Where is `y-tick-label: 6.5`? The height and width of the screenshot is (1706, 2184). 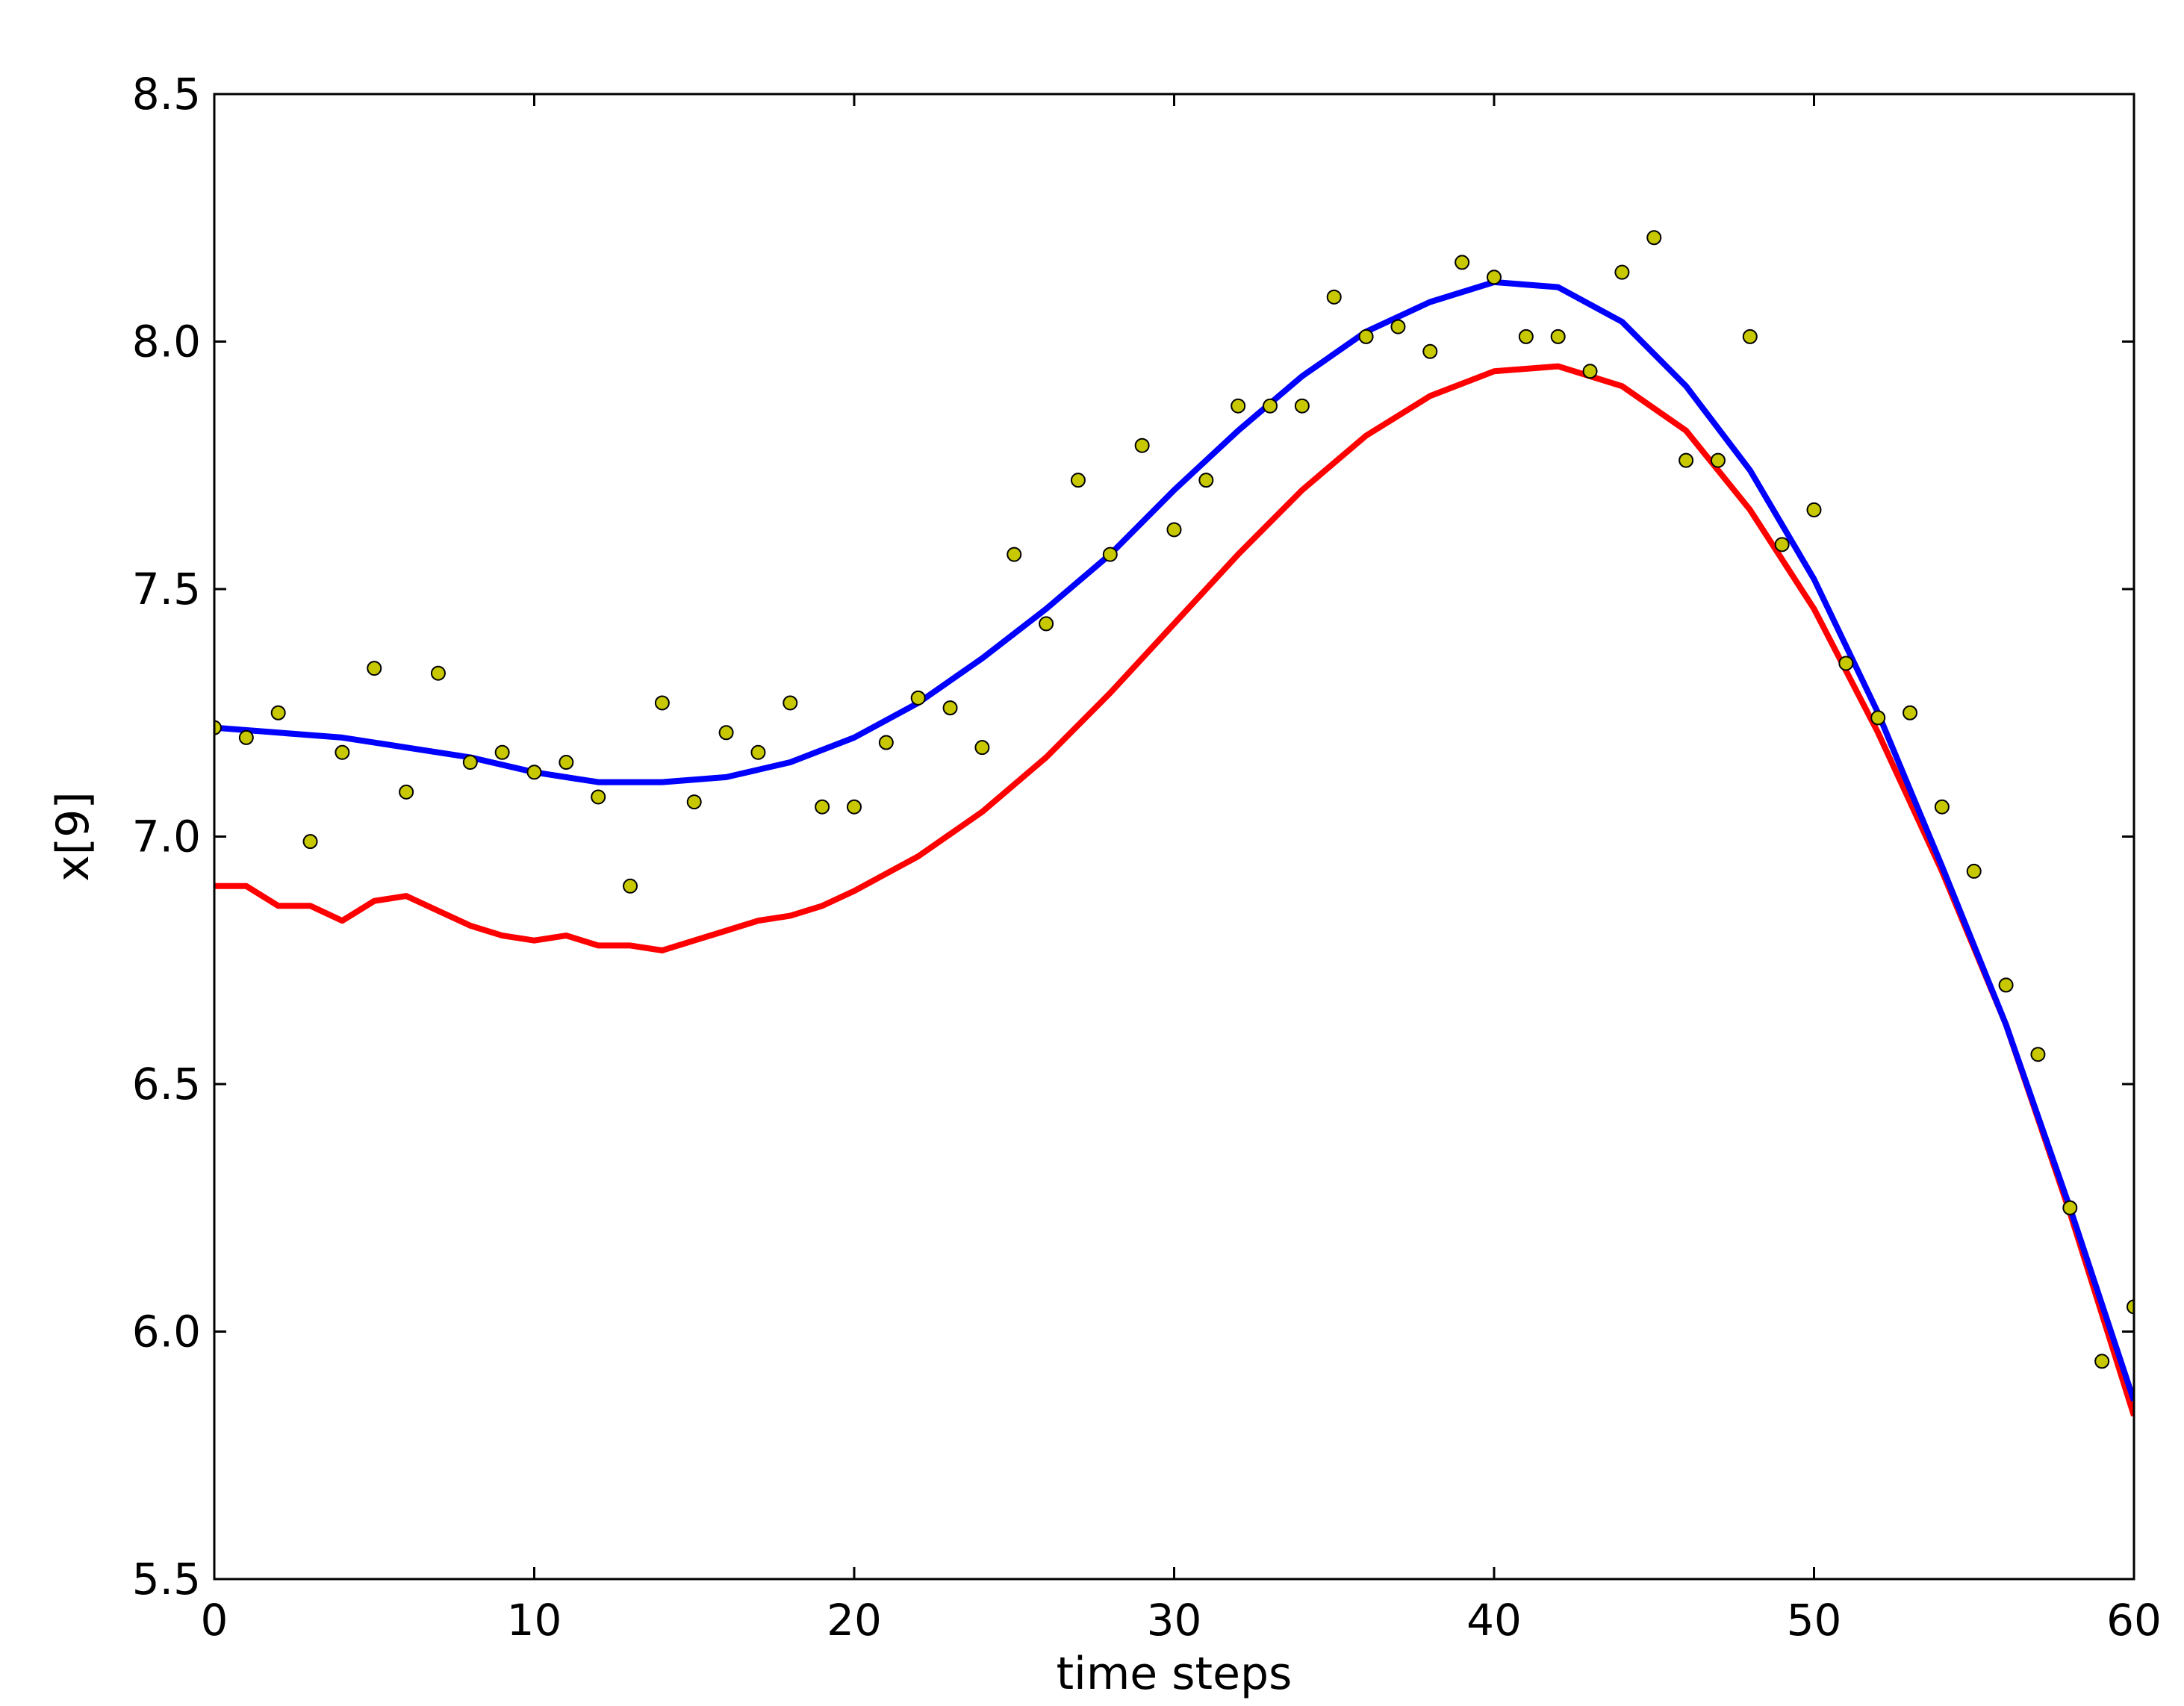
y-tick-label: 6.5 is located at coordinates (166, 1084).